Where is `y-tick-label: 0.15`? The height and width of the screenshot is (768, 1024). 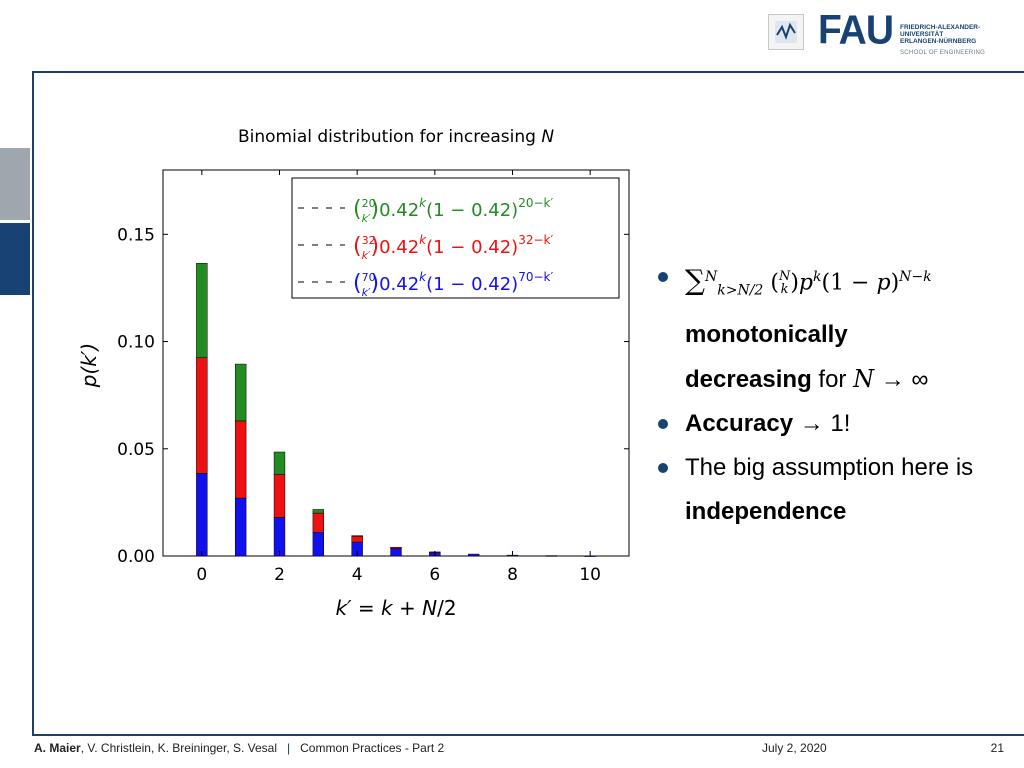
y-tick-label: 0.15 is located at coordinates (136, 235).